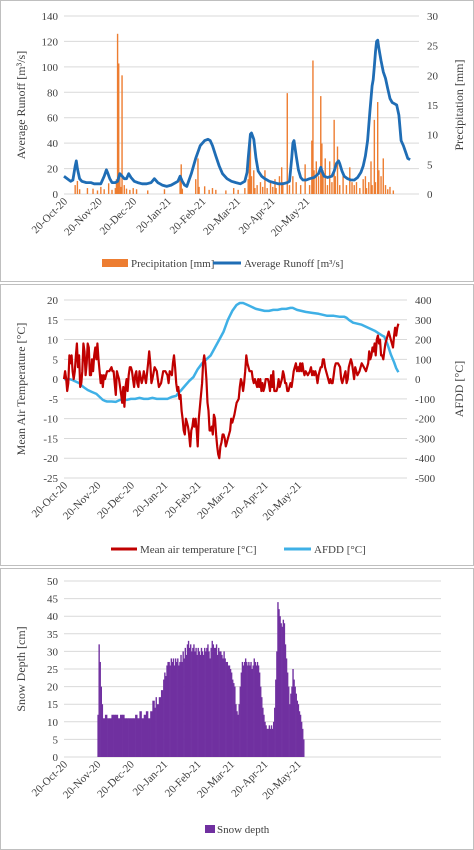  I want to click on y2-tick-label: 0, so click(418, 380).